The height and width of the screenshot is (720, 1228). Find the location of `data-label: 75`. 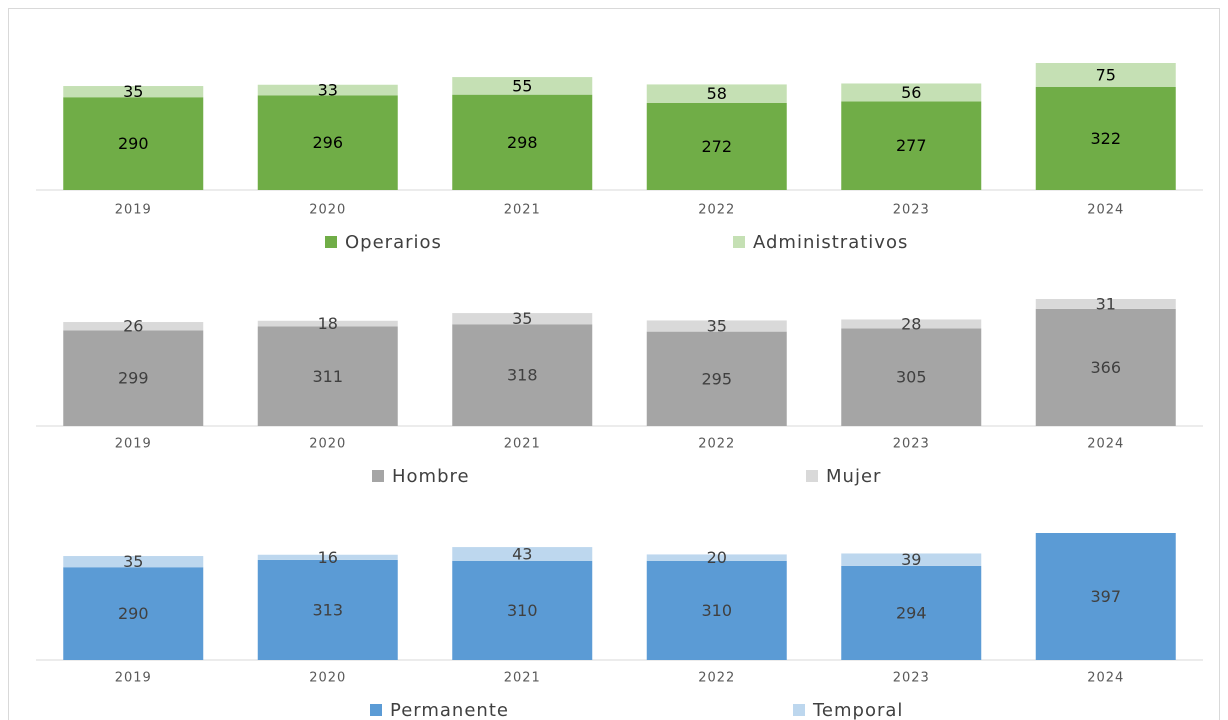

data-label: 75 is located at coordinates (1106, 74).